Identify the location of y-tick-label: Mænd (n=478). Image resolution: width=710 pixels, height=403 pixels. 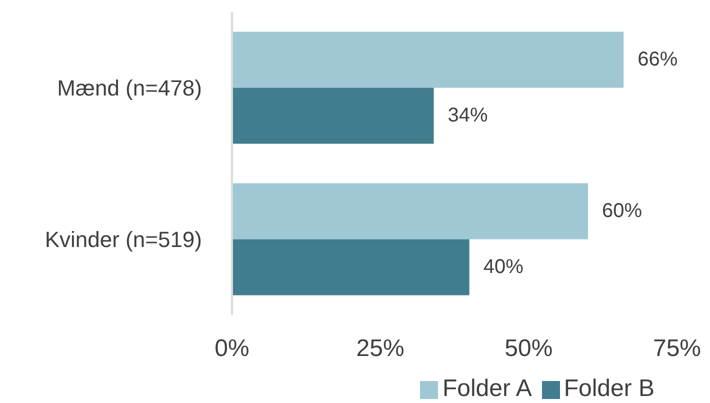
(129, 88).